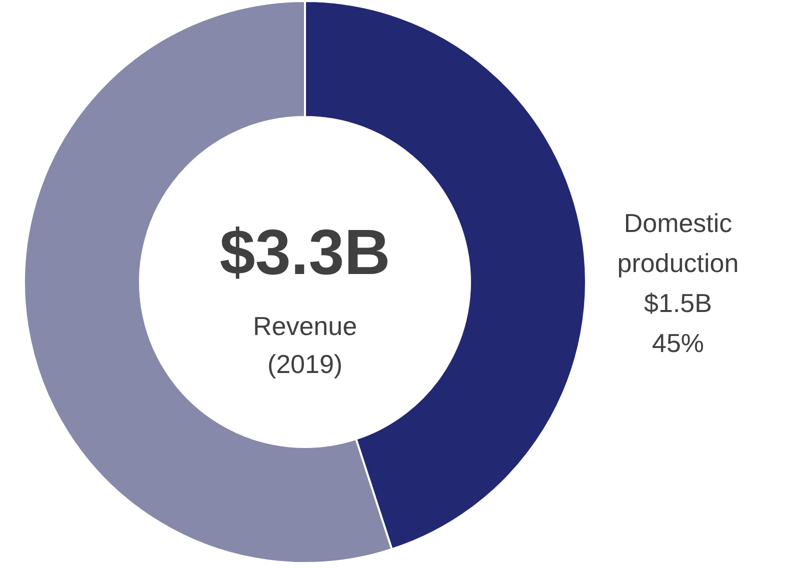 The image size is (785, 568). Describe the element at coordinates (305, 326) in the screenshot. I see `text: Revenue` at that location.